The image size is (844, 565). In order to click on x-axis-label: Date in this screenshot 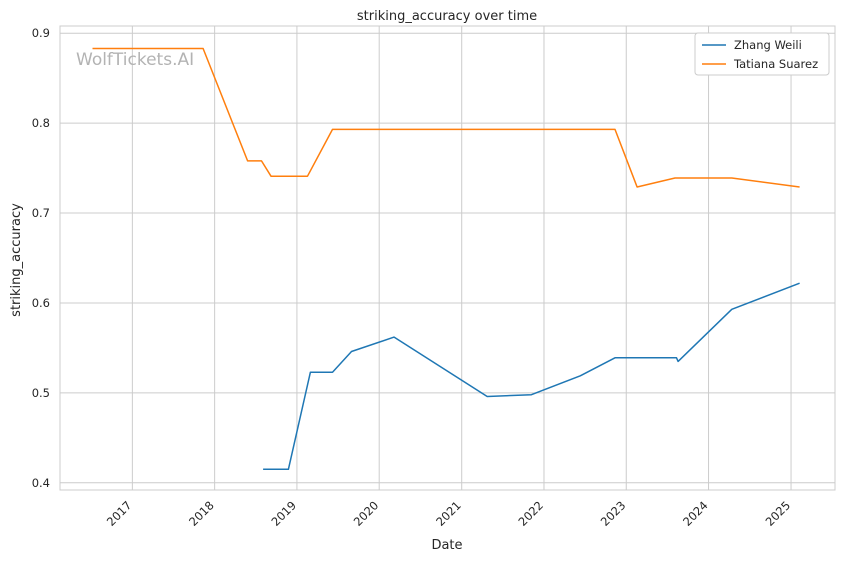, I will do `click(446, 545)`.